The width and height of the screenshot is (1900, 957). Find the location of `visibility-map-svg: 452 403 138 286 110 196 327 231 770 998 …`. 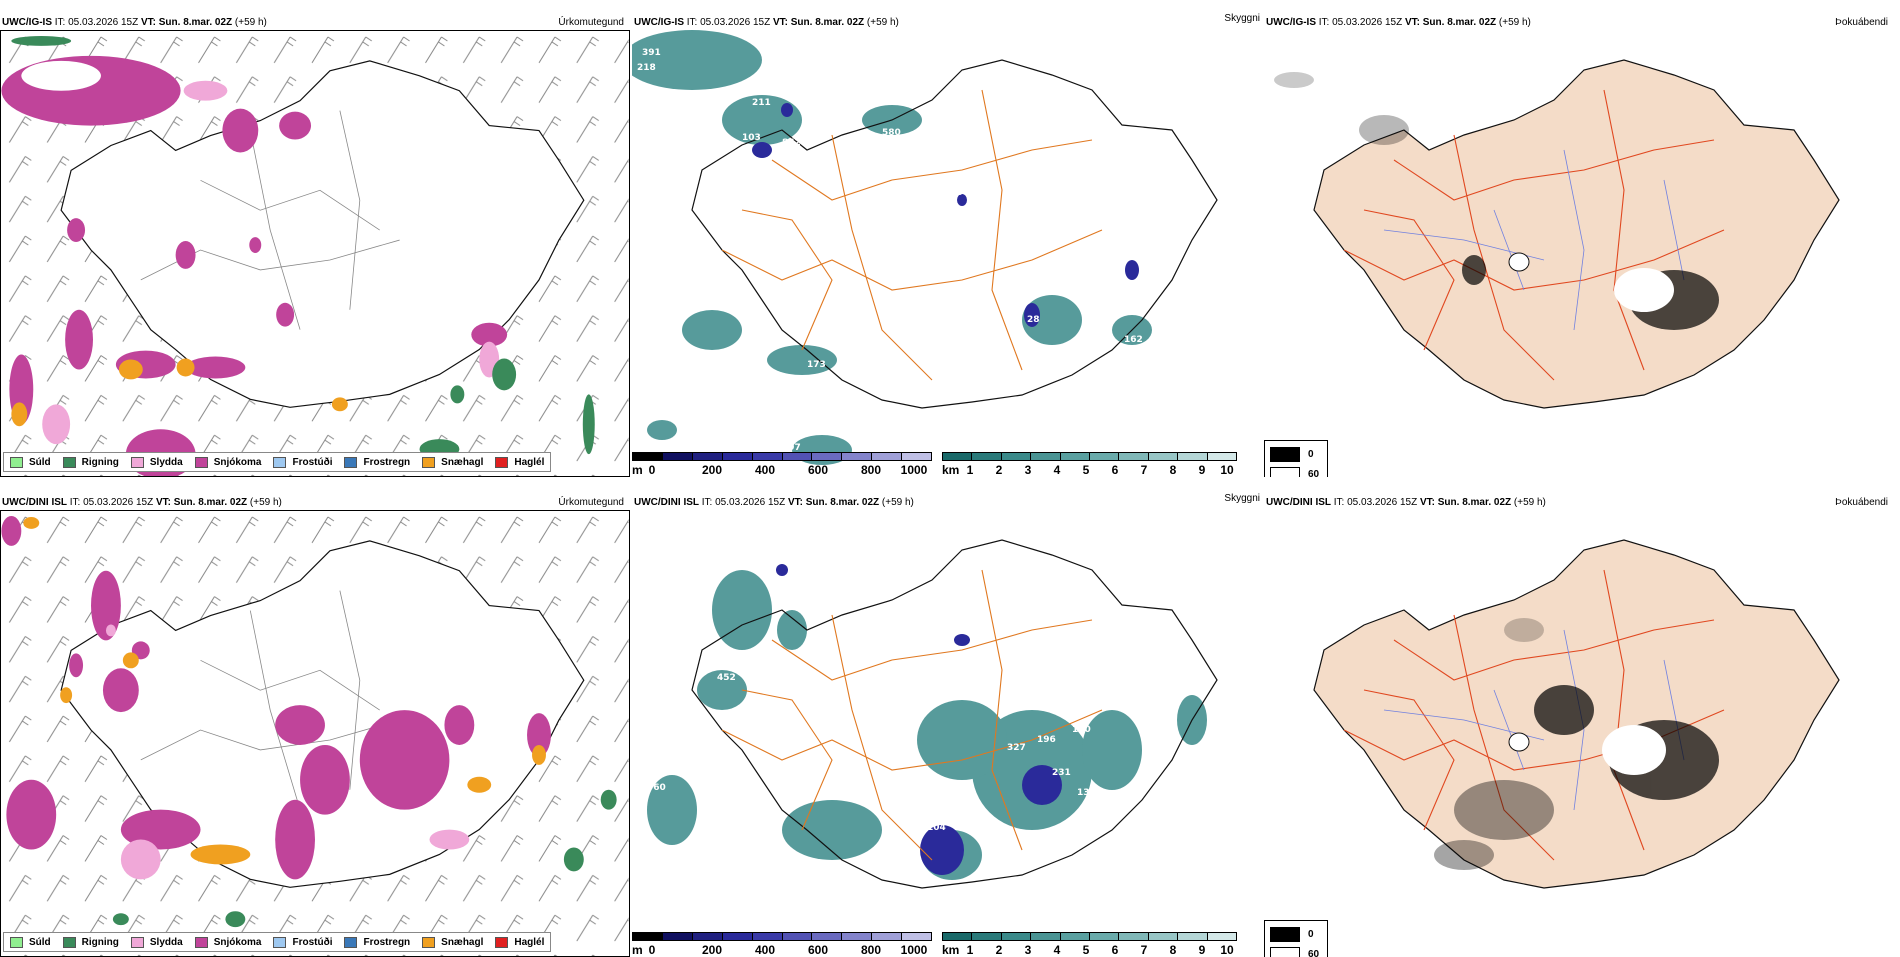

visibility-map-svg: 452 403 138 286 110 196 327 231 770 998 … is located at coordinates (932, 714).